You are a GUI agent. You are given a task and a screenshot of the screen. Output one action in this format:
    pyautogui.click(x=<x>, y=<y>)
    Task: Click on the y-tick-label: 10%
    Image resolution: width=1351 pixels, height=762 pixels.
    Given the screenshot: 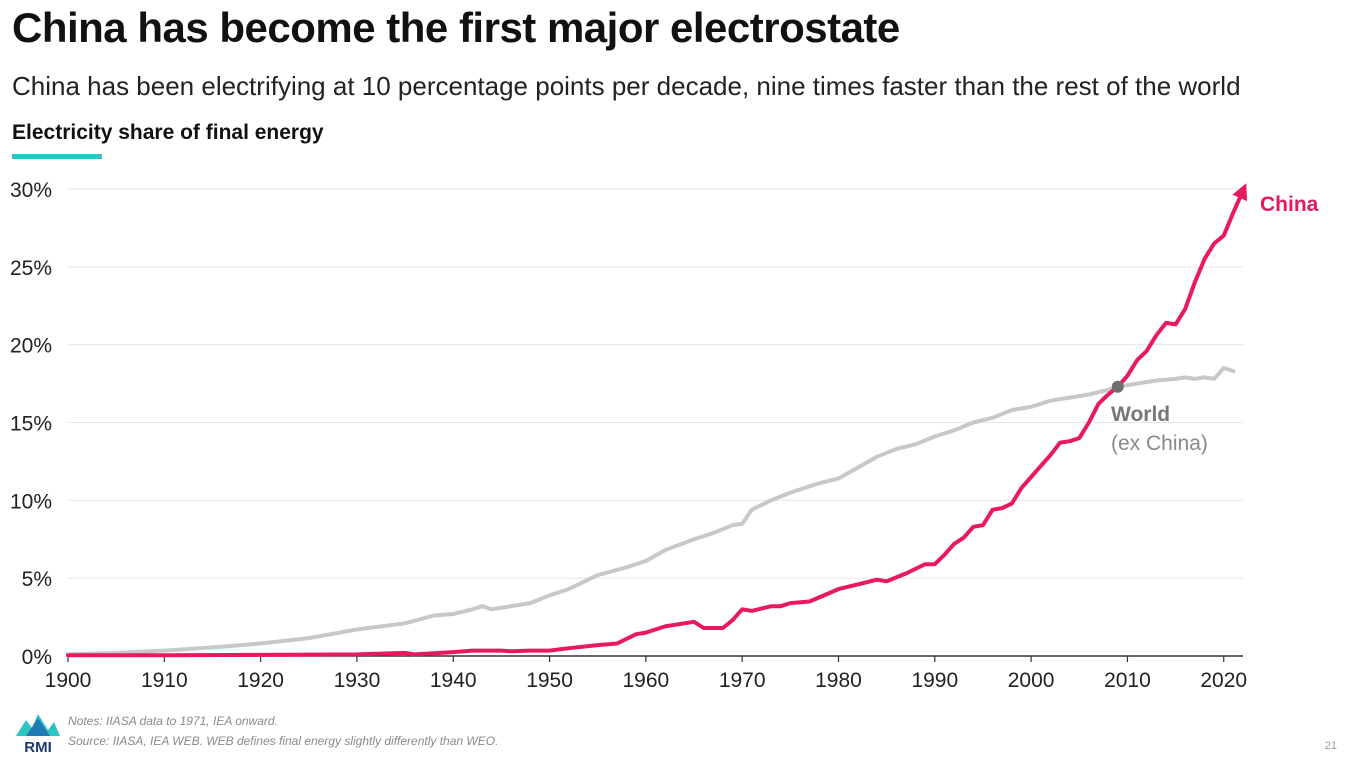 What is the action you would take?
    pyautogui.click(x=31, y=501)
    